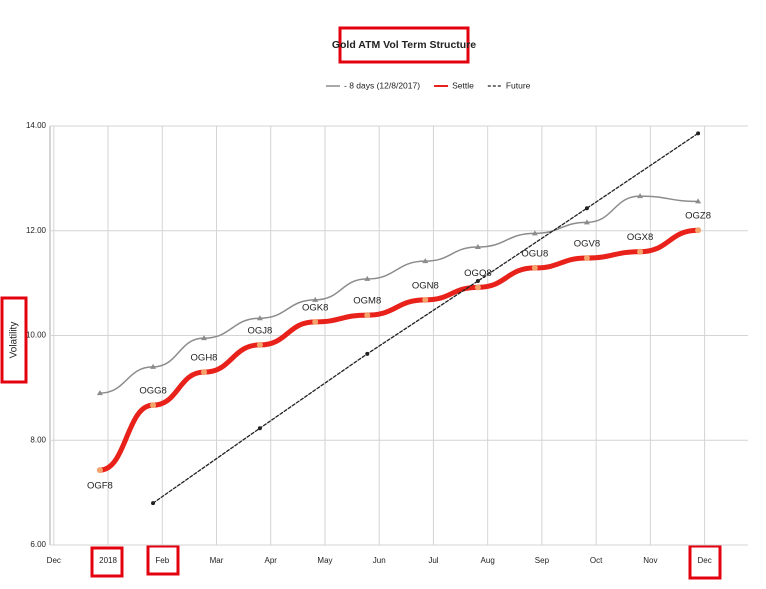 The image size is (766, 589). I want to click on y-axis-label: Volatility, so click(14, 340).